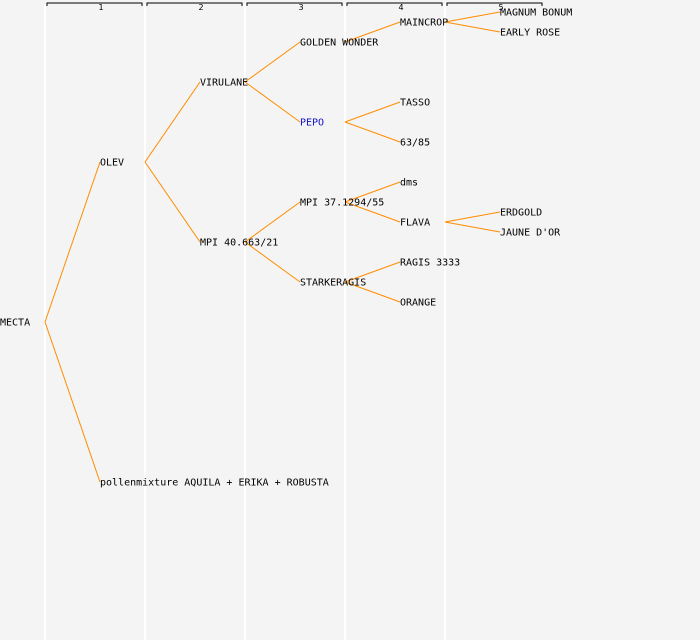  I want to click on generation-1-label: 1, so click(100, 7).